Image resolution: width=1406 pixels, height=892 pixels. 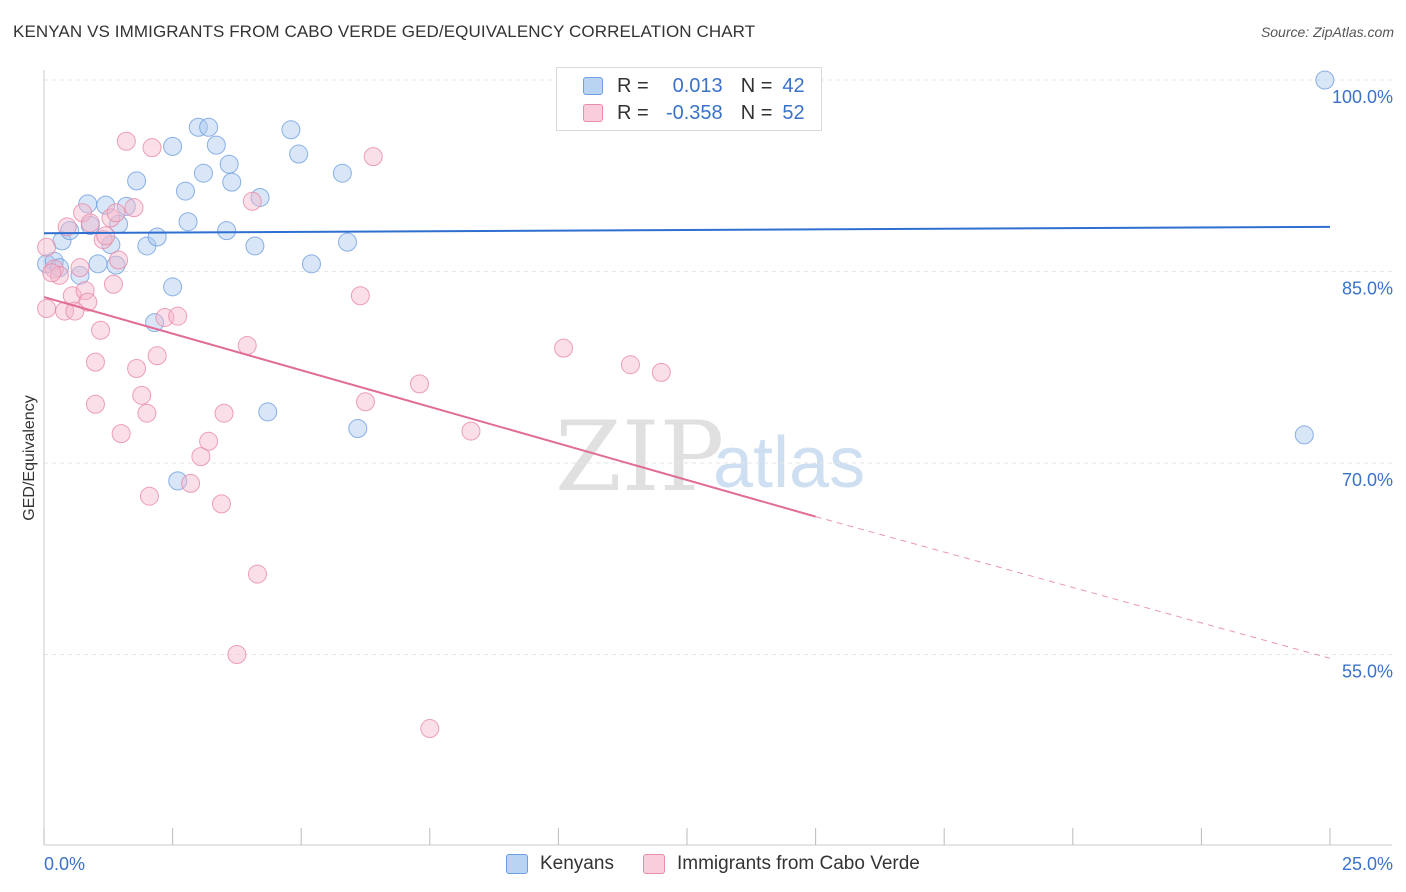 What do you see at coordinates (593, 86) in the screenshot?
I see `kenyans-swatch` at bounding box center [593, 86].